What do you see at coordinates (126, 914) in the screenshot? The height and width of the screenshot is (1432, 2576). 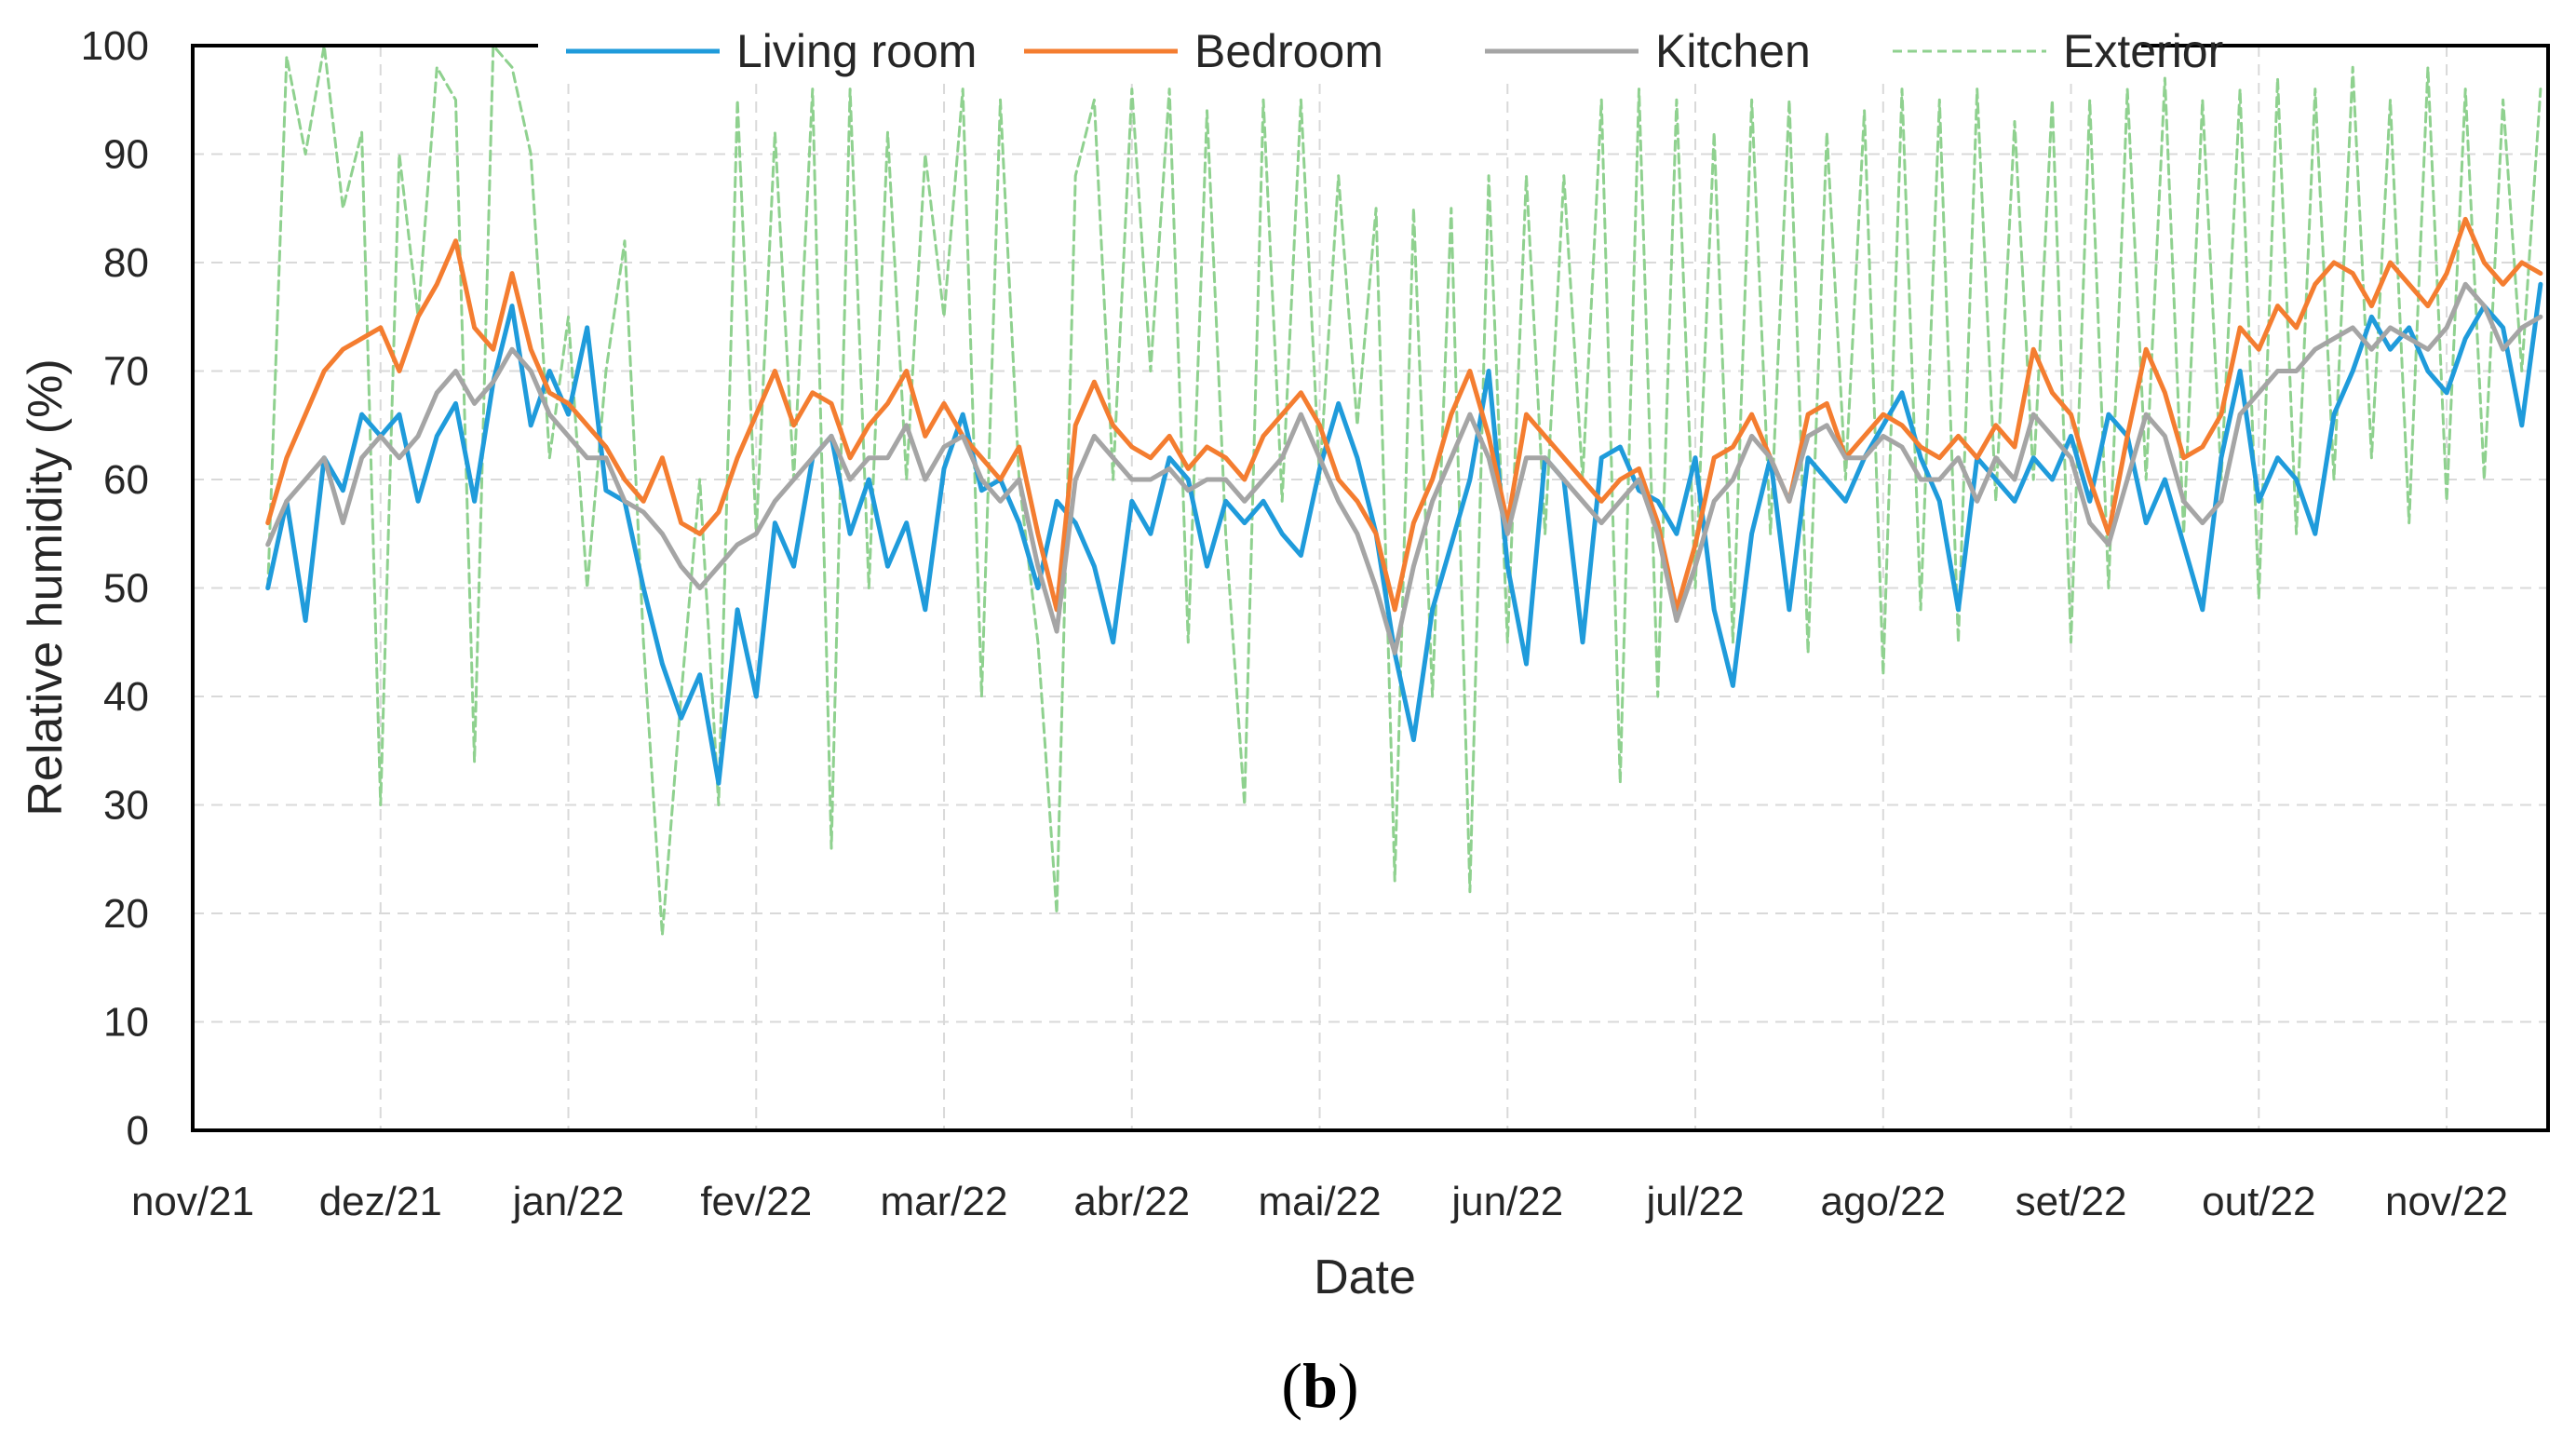 I see `y-tick-label: 20` at bounding box center [126, 914].